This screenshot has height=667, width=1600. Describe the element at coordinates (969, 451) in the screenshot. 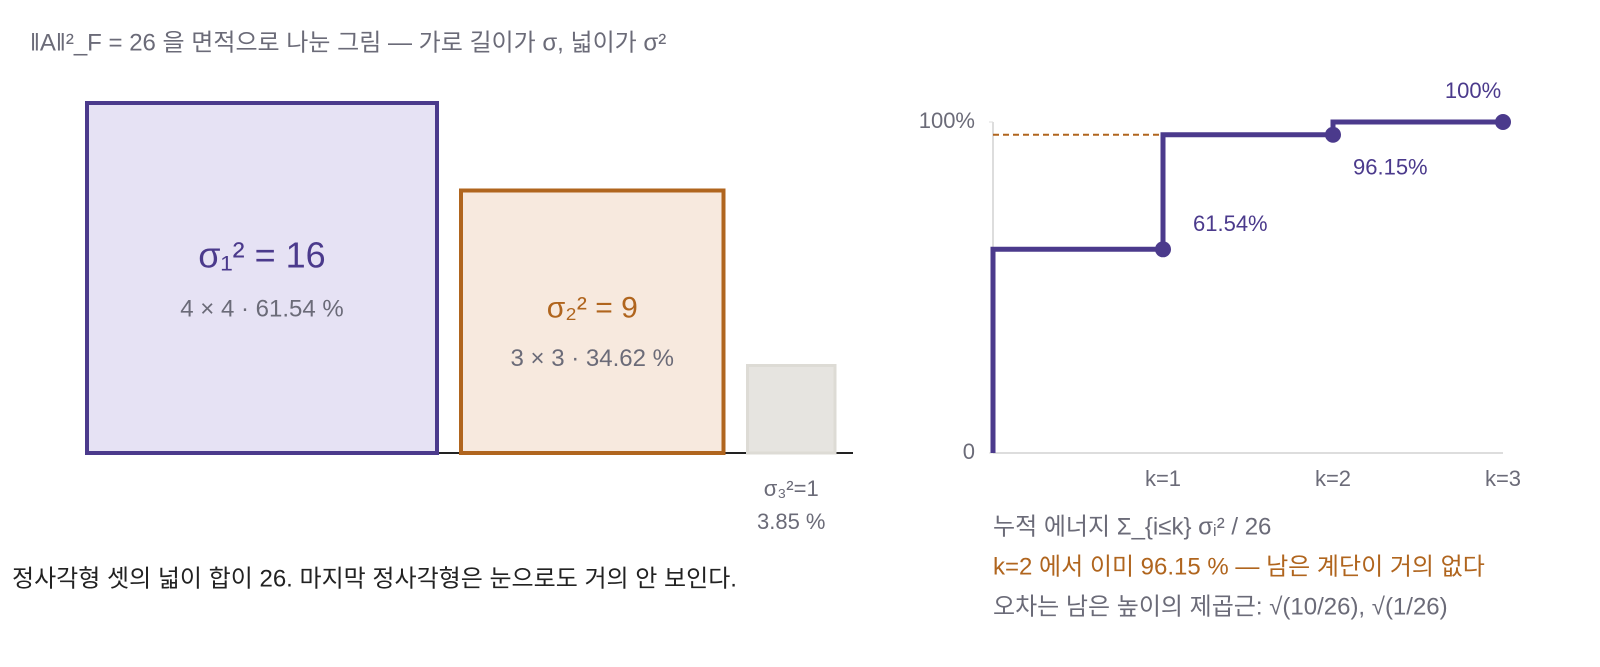

I see `y-tick-label: 0` at that location.